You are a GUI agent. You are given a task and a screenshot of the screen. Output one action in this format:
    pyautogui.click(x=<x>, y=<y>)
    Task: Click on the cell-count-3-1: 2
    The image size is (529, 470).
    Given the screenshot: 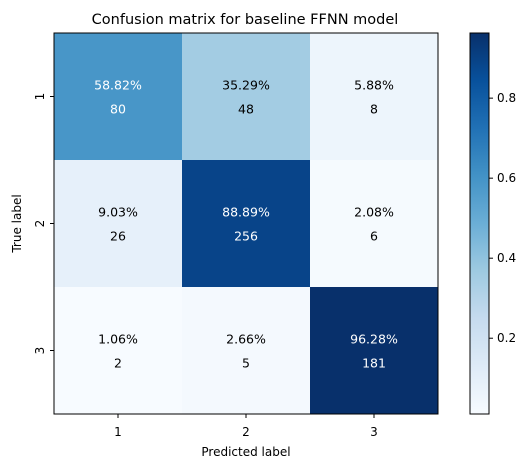 What is the action you would take?
    pyautogui.click(x=118, y=363)
    